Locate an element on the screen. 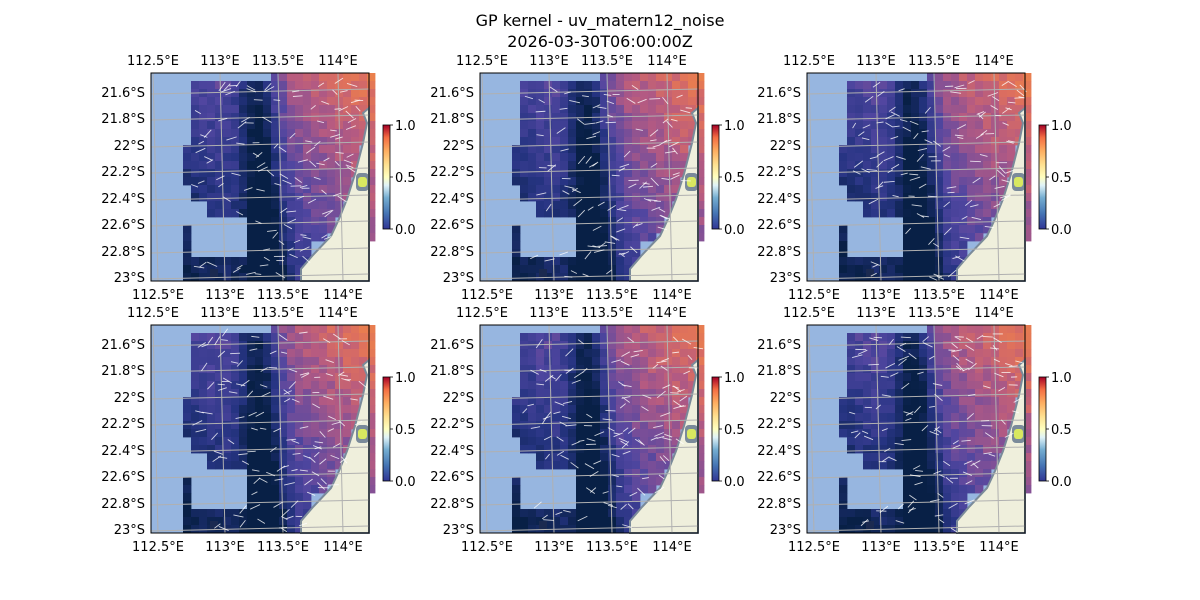 This screenshot has width=1200, height=600. velocity-arrows is located at coordinates (613, 432).